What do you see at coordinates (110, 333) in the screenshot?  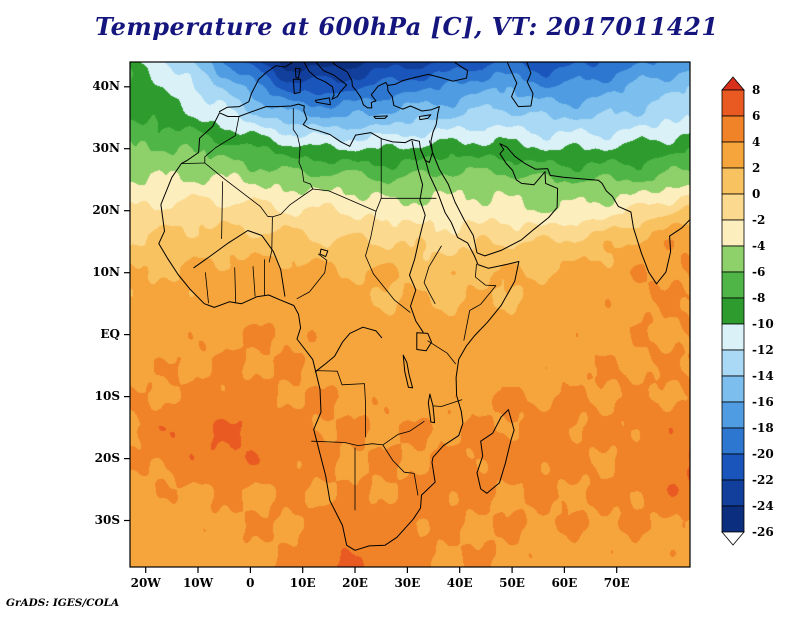 I see `y-axis-tick-label: EQ` at bounding box center [110, 333].